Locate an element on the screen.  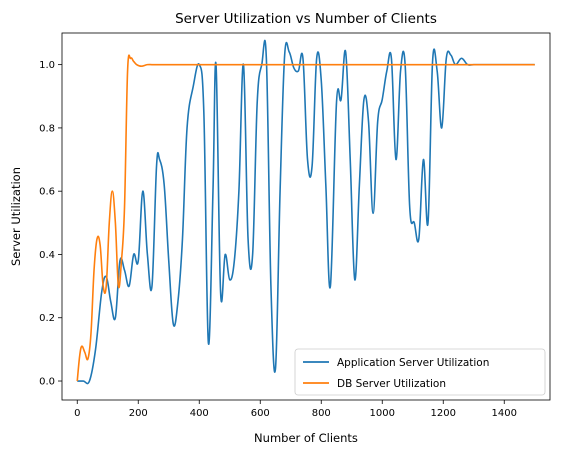
x-axis: 0 200 400 600 800 1000 1200 1400 is located at coordinates (295, 409).